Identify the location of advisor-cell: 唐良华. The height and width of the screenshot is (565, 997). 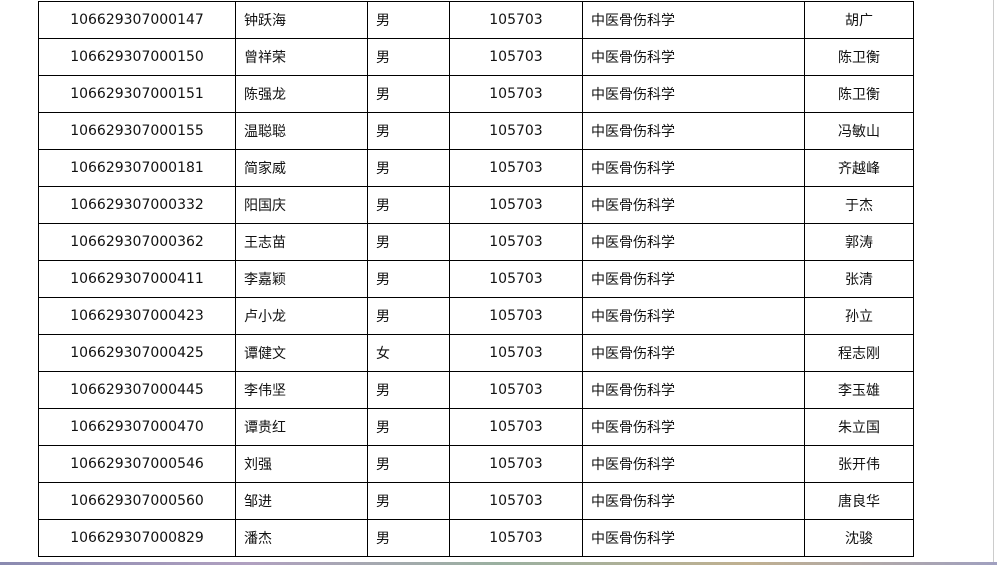
(859, 501).